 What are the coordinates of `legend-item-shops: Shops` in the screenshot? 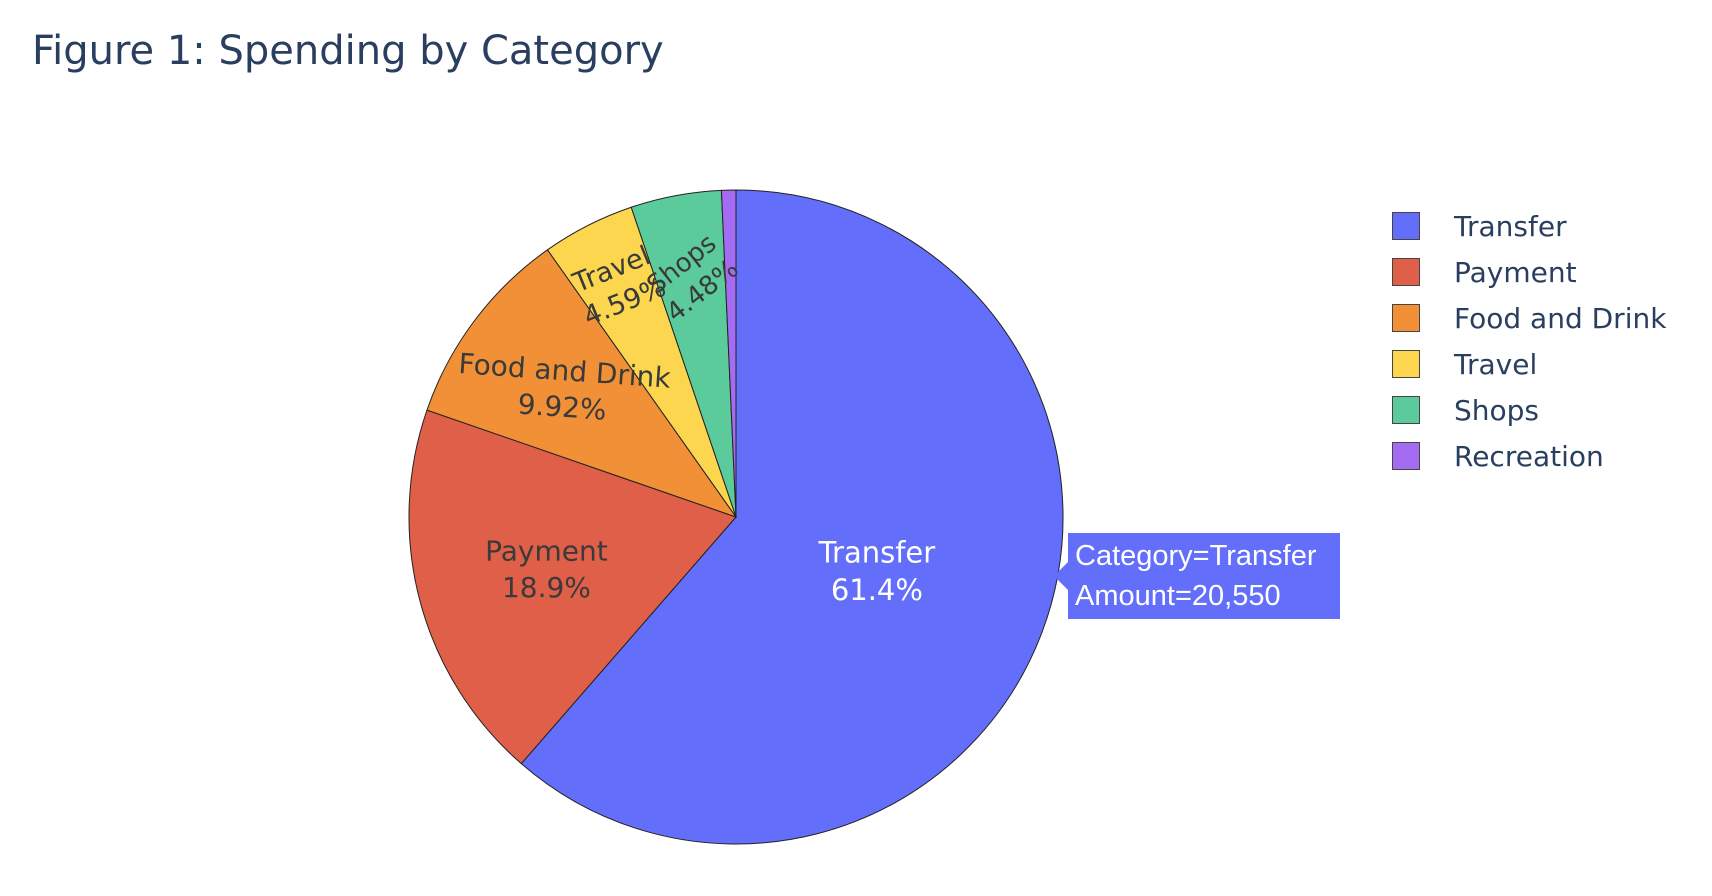 It's located at (1529, 410).